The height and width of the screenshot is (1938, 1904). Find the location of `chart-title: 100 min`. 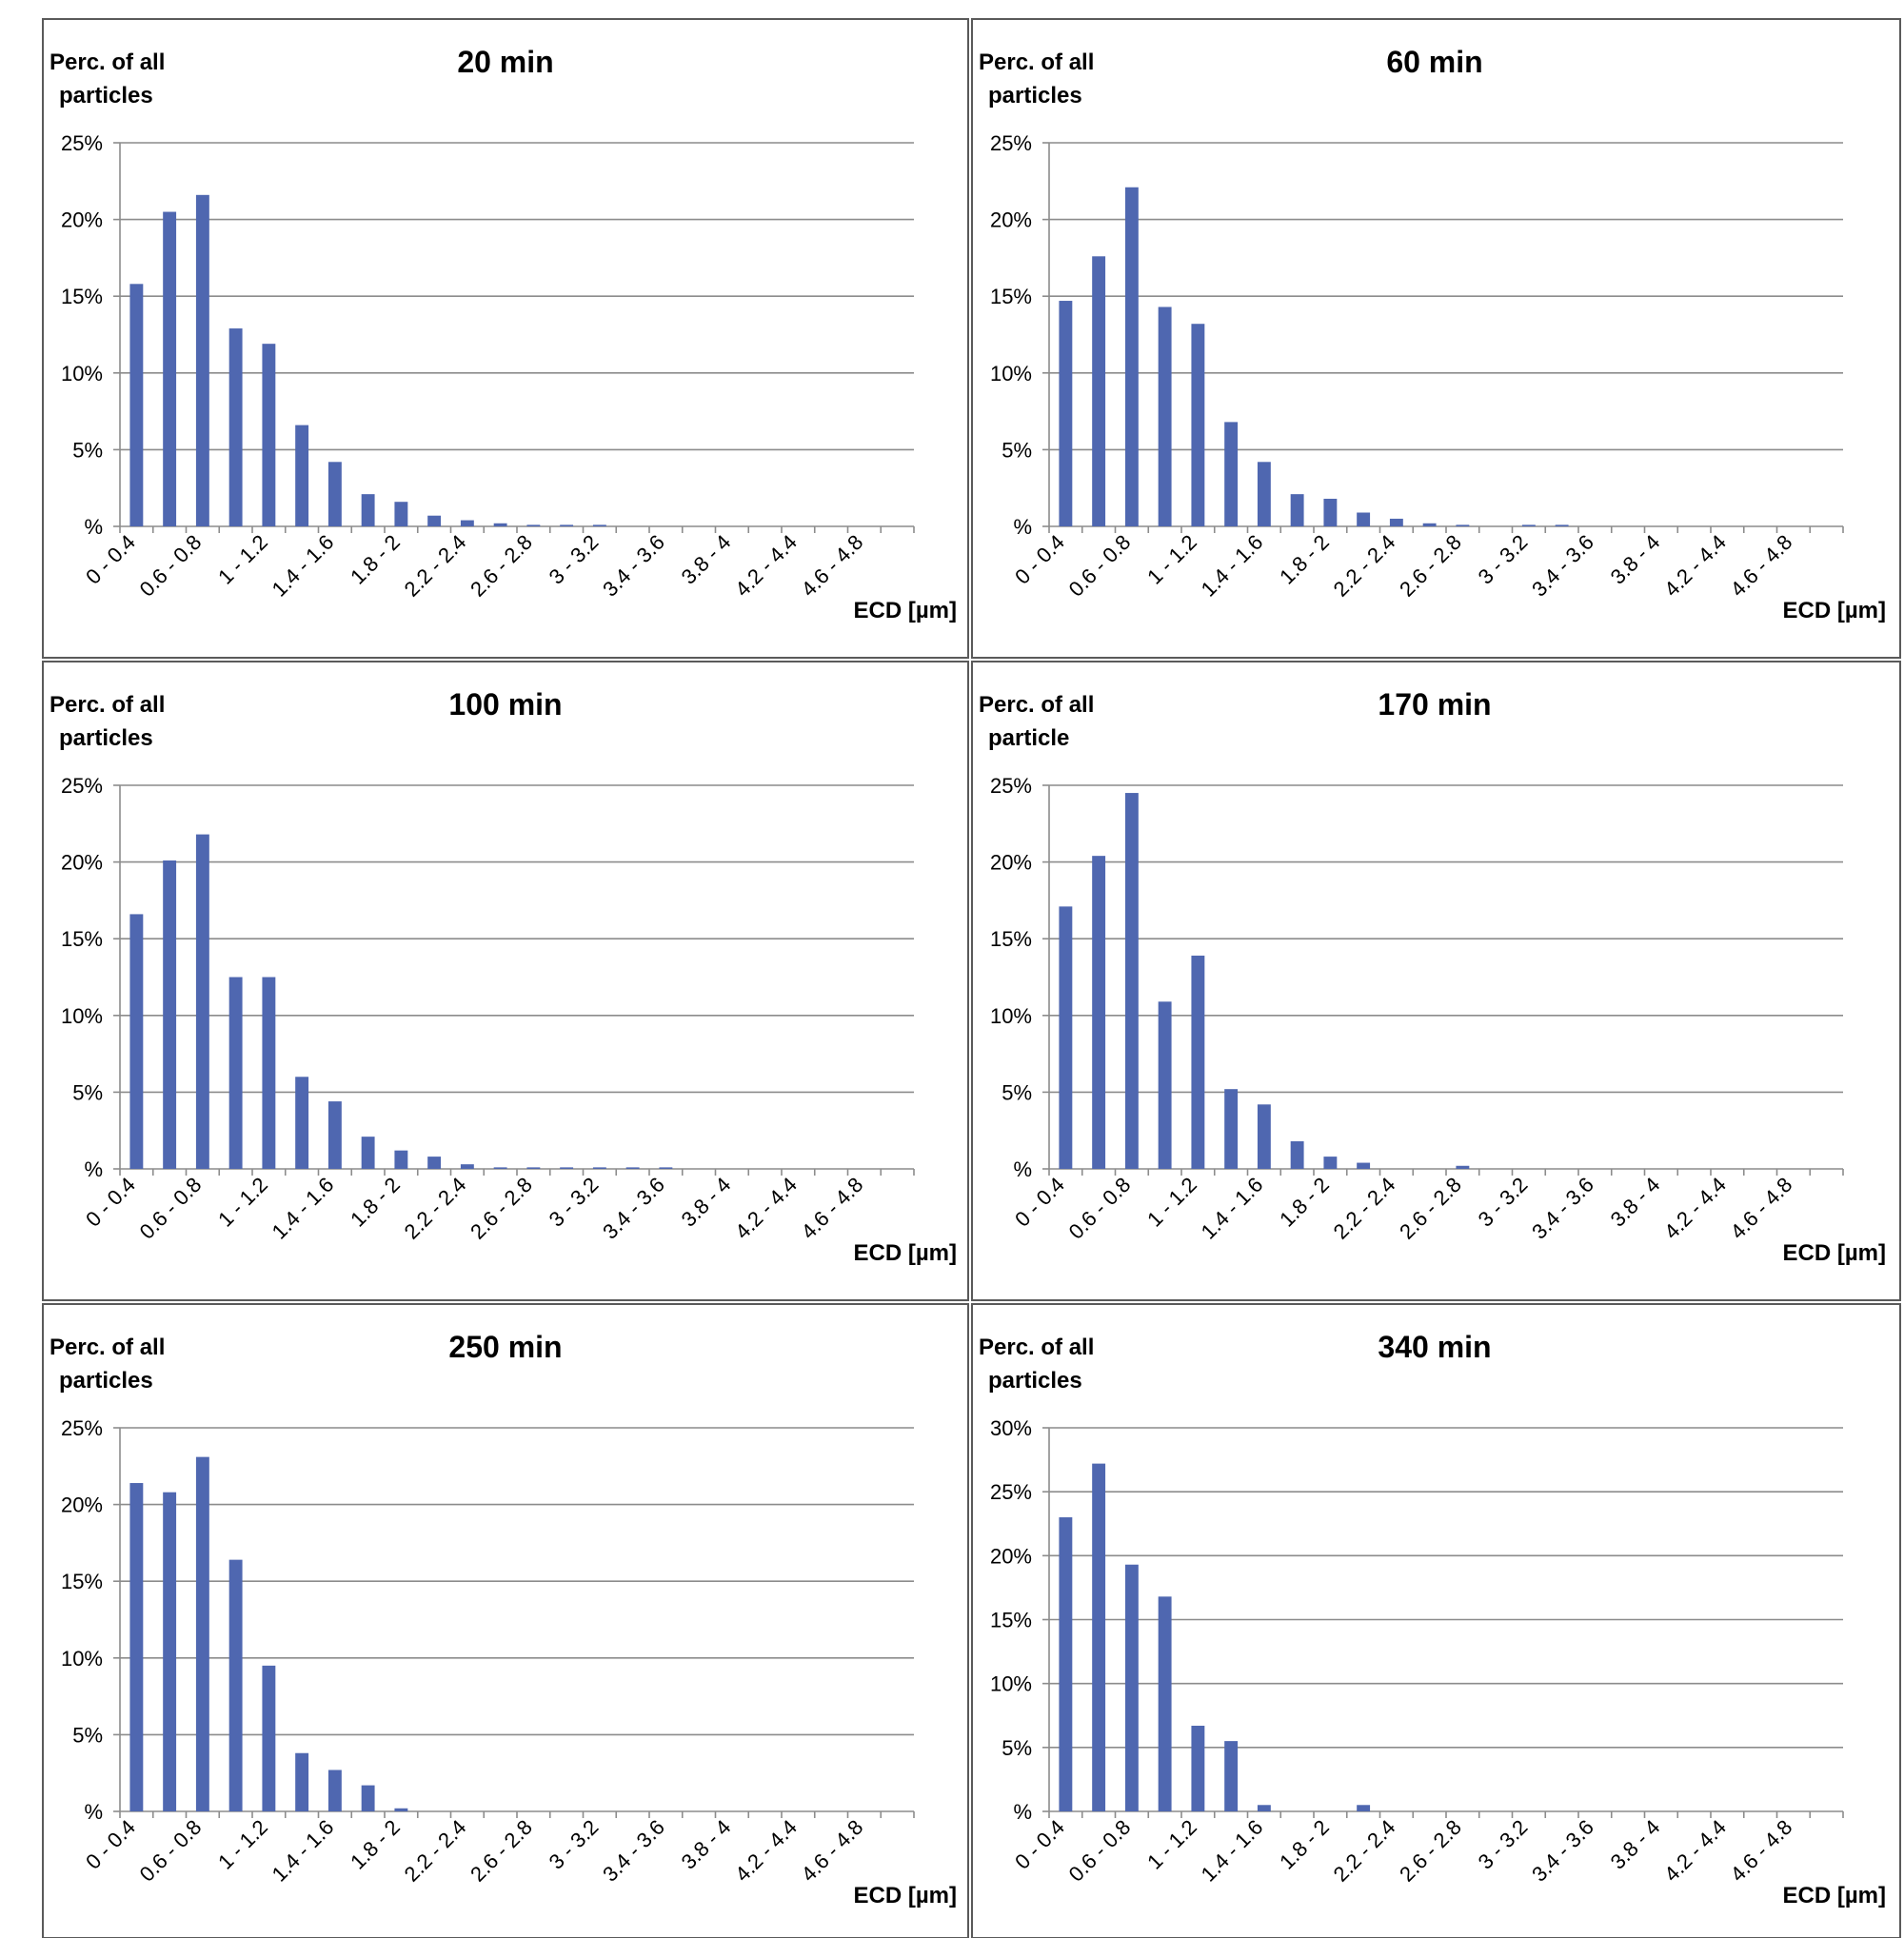

chart-title: 100 min is located at coordinates (505, 705).